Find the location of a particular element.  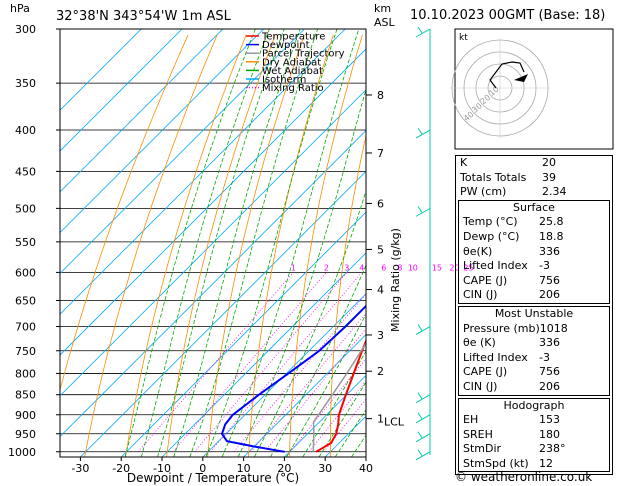

row-value: 18.8 is located at coordinates (551, 236).